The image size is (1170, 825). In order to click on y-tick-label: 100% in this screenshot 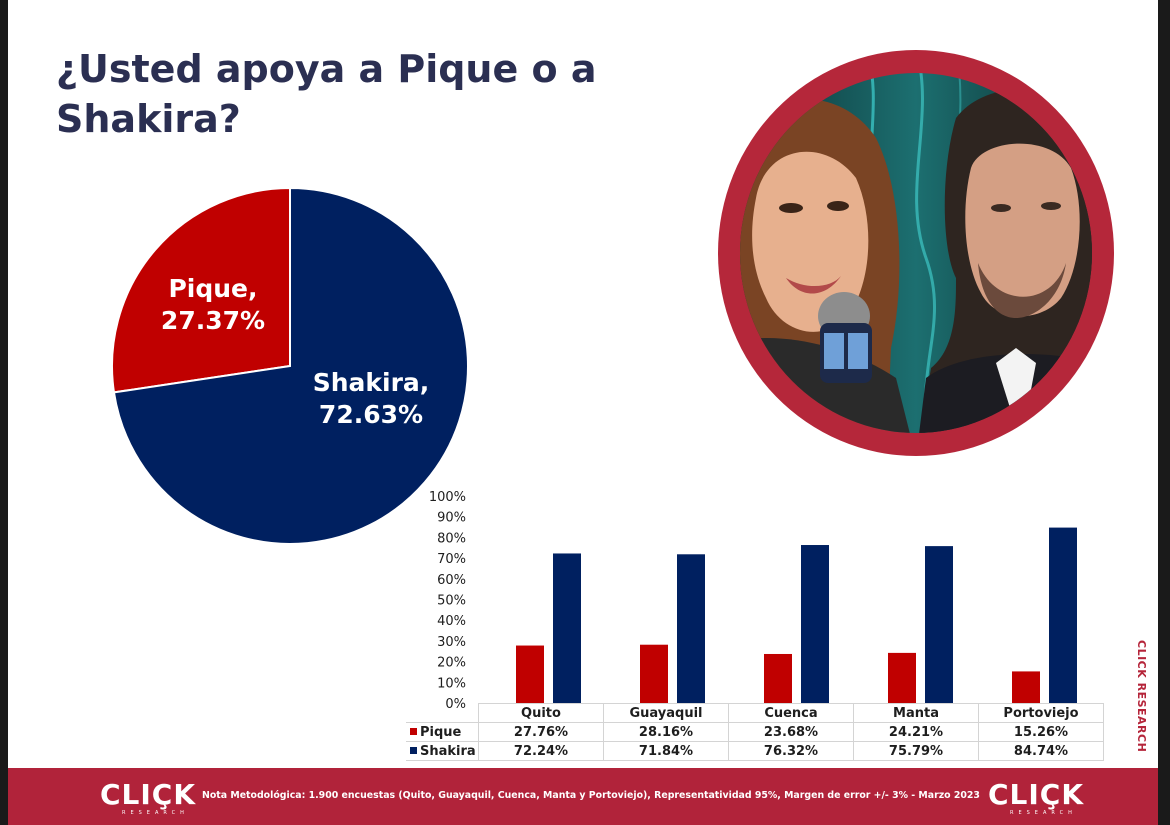, I will do `click(447, 497)`.